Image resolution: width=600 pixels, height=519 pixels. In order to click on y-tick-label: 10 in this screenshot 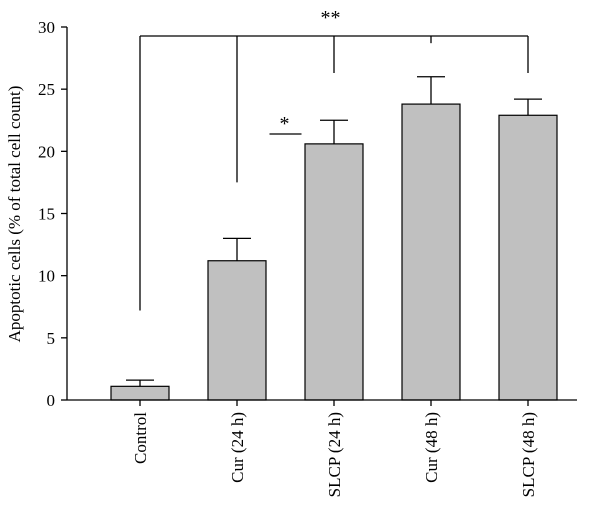, I will do `click(46, 276)`.